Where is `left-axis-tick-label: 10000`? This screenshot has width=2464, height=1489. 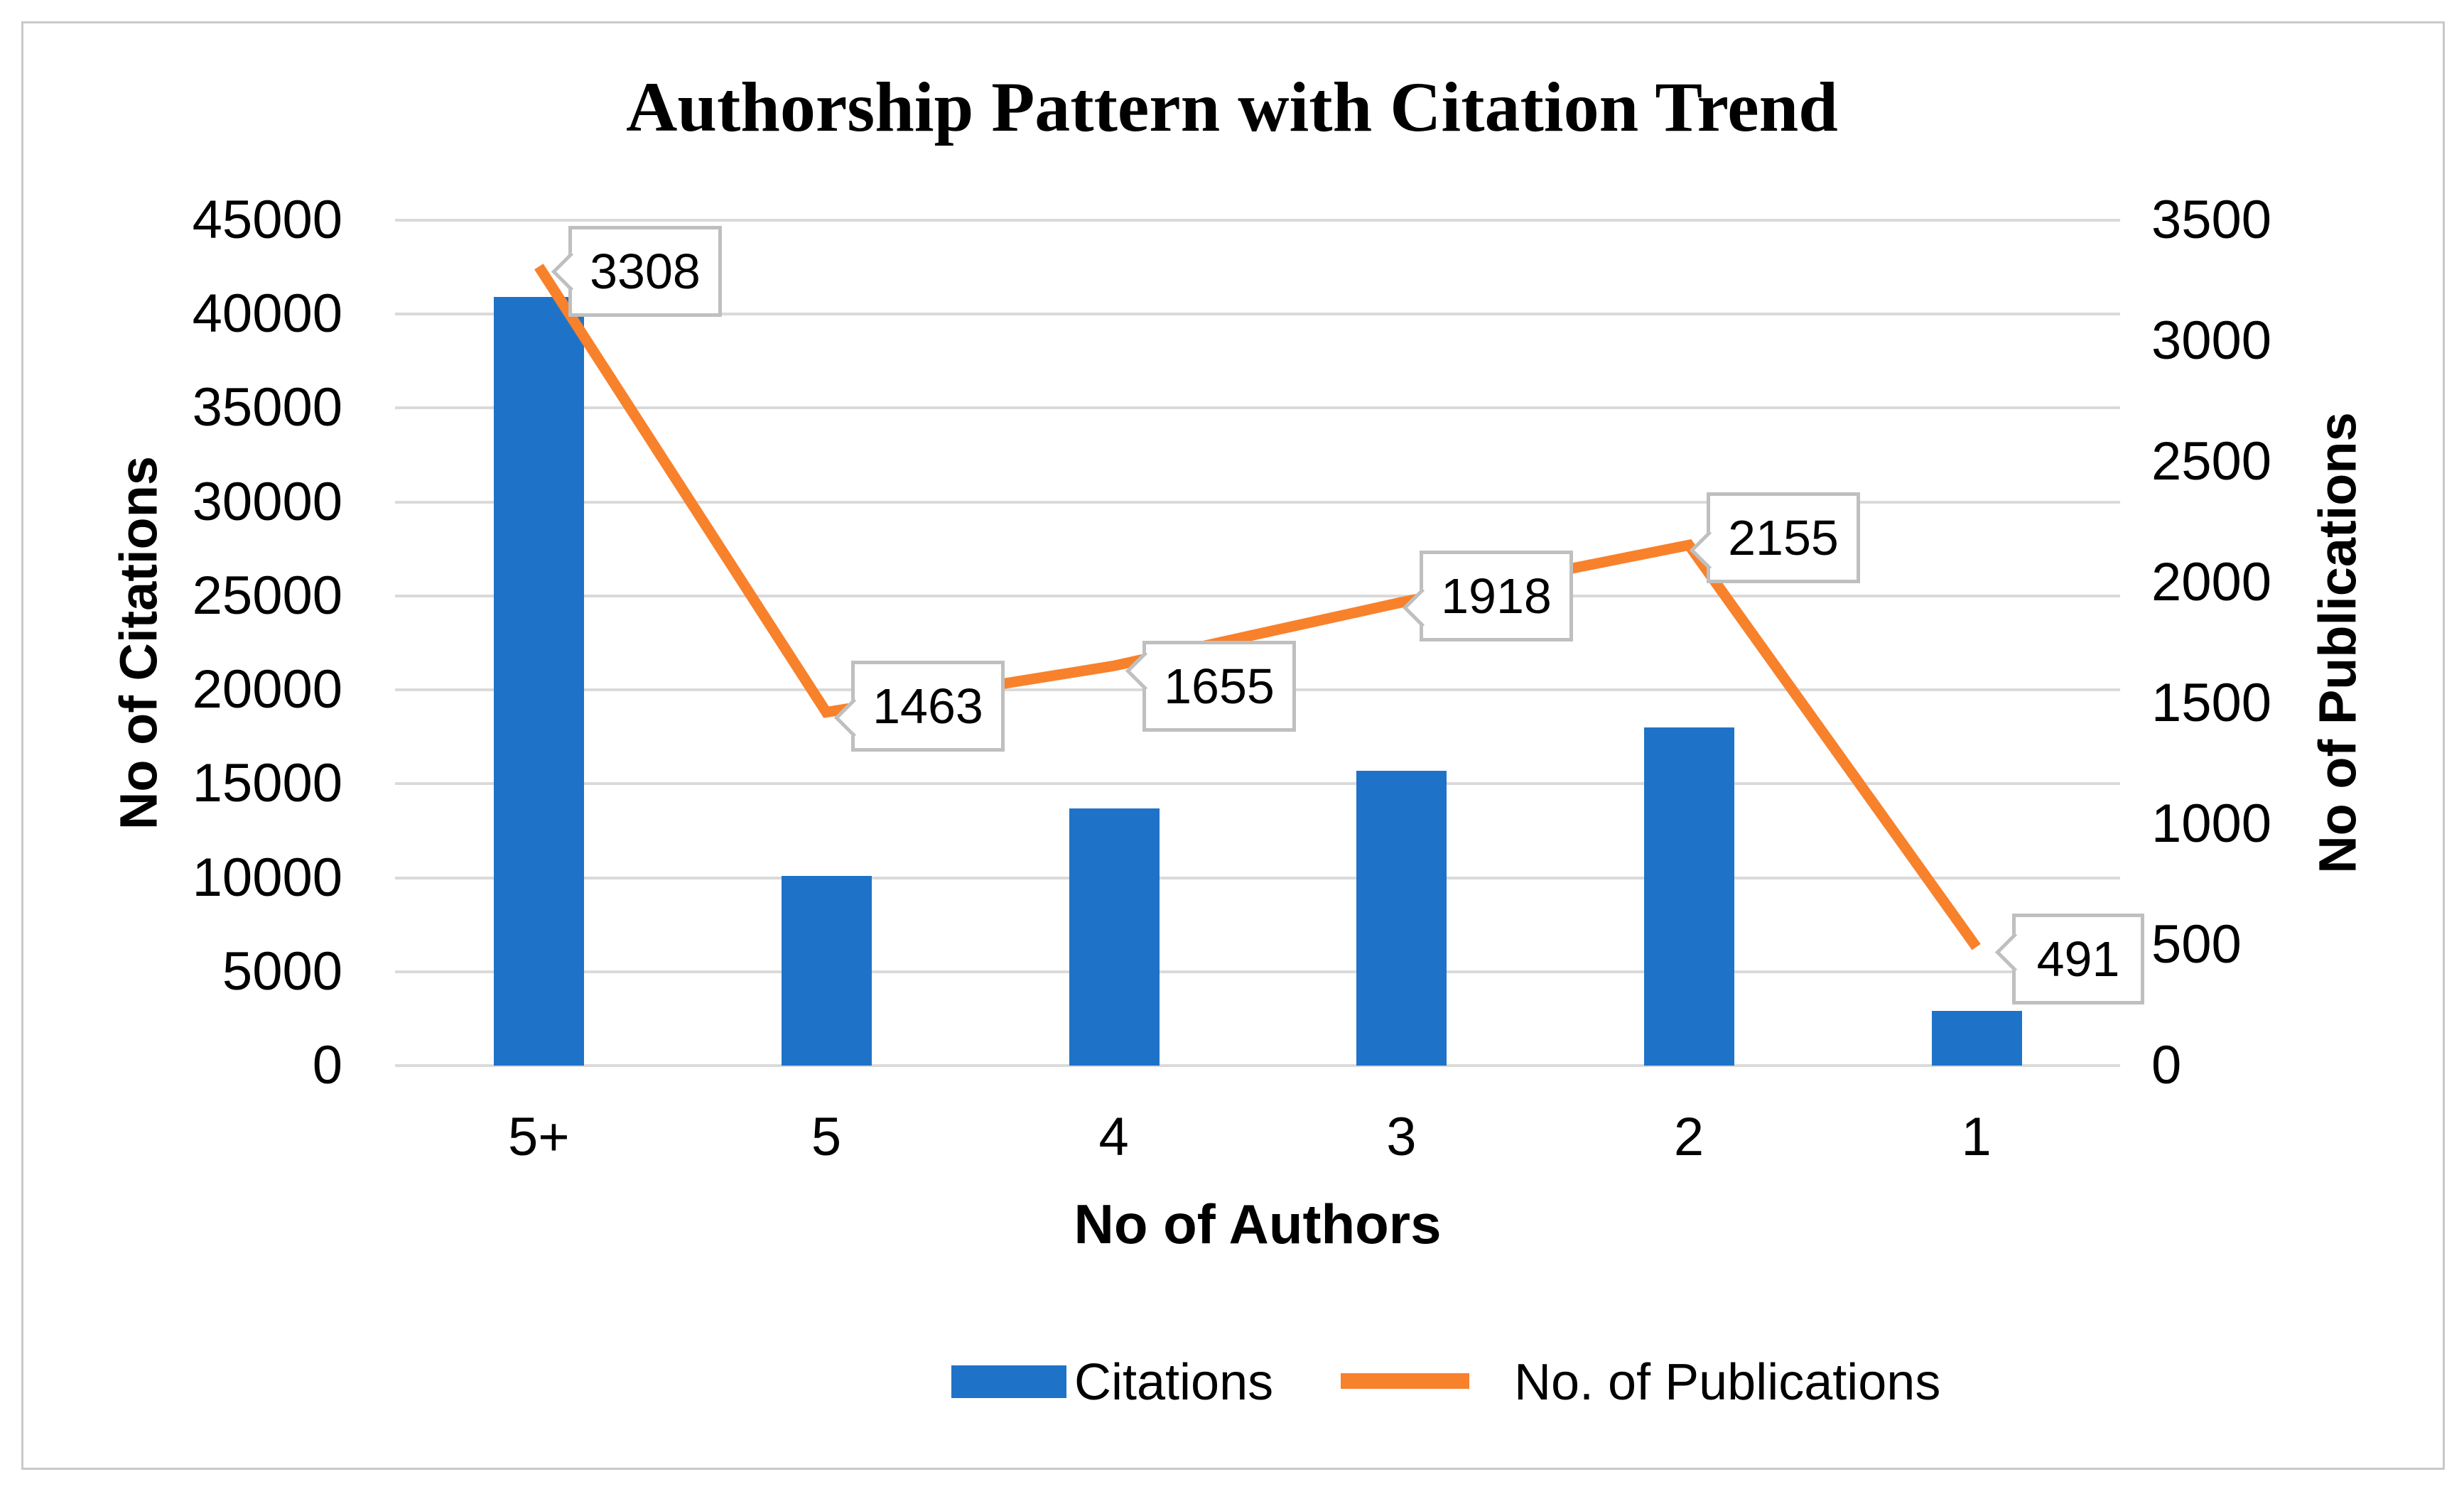 left-axis-tick-label: 10000 is located at coordinates (267, 877).